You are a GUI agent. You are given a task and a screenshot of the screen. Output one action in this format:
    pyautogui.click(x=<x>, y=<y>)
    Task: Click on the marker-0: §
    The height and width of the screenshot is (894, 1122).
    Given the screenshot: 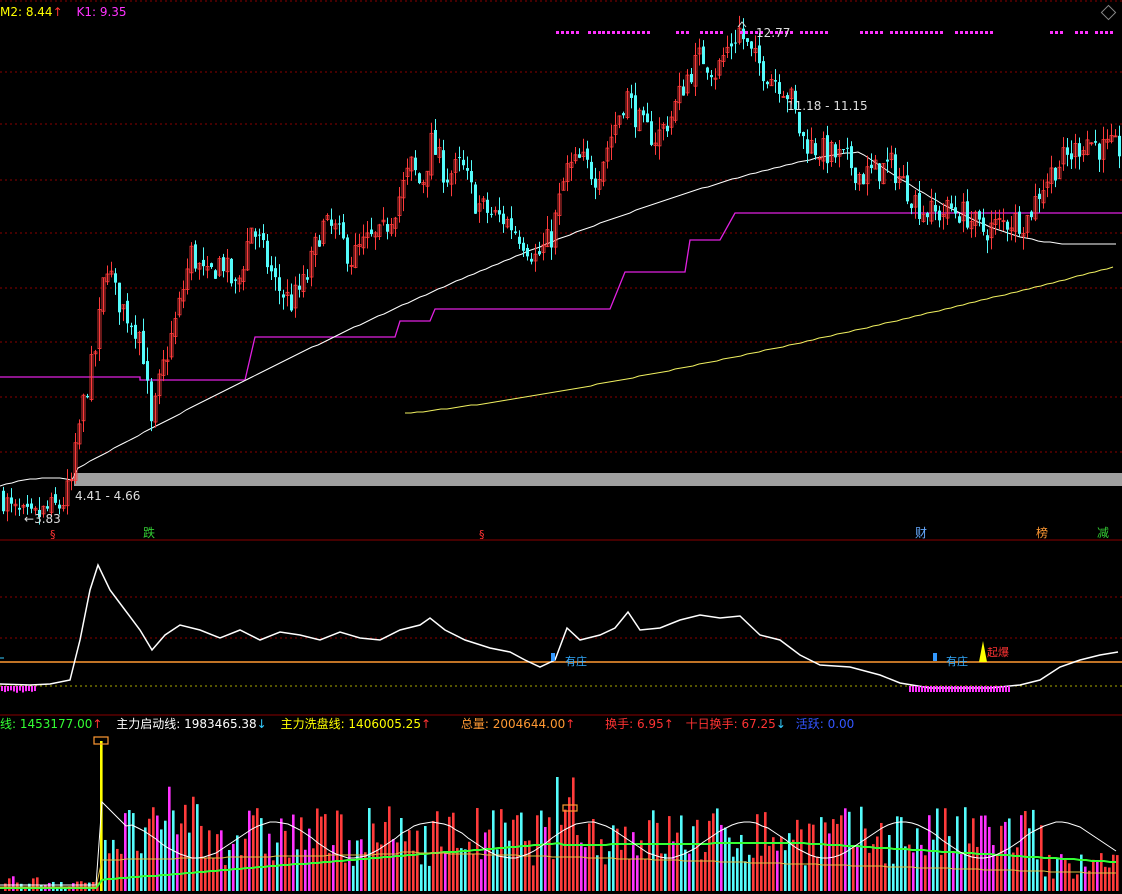 What is the action you would take?
    pyautogui.click(x=53, y=535)
    